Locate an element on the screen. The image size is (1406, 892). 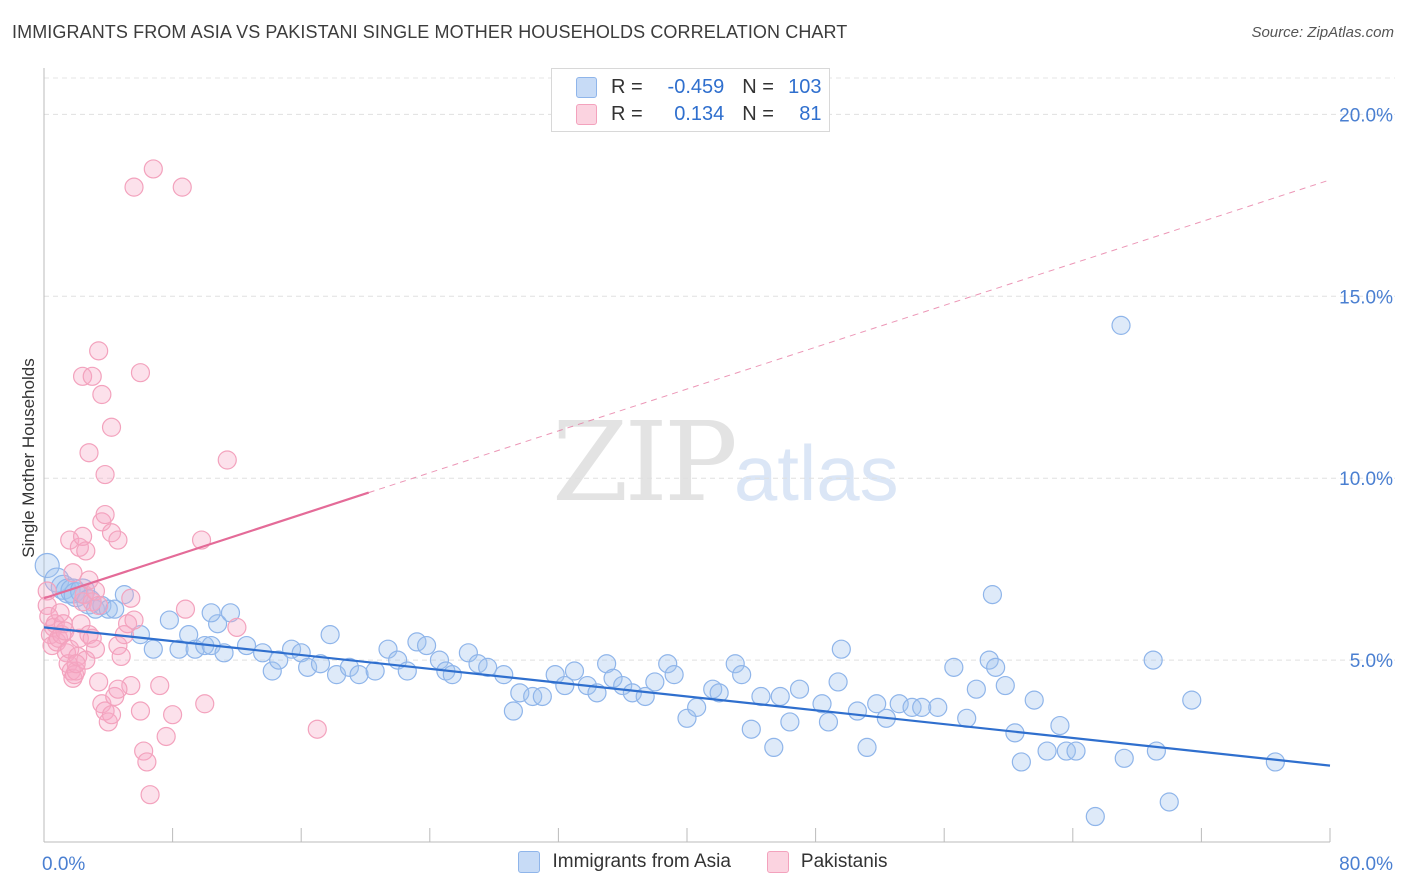
legend-r-value: 0.134 is located at coordinates (699, 113).